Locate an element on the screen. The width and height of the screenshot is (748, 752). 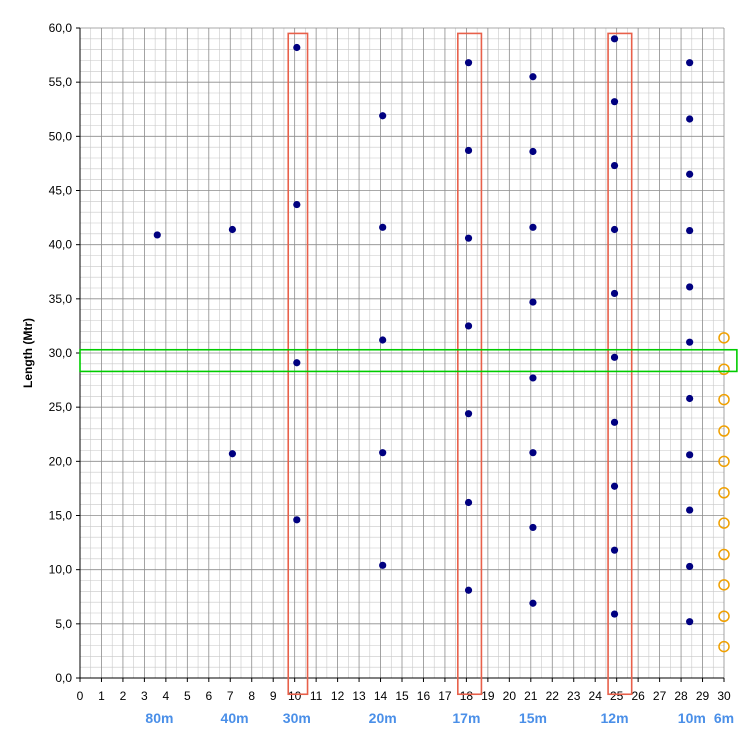
x-tick-label: 25 is located at coordinates (617, 696).